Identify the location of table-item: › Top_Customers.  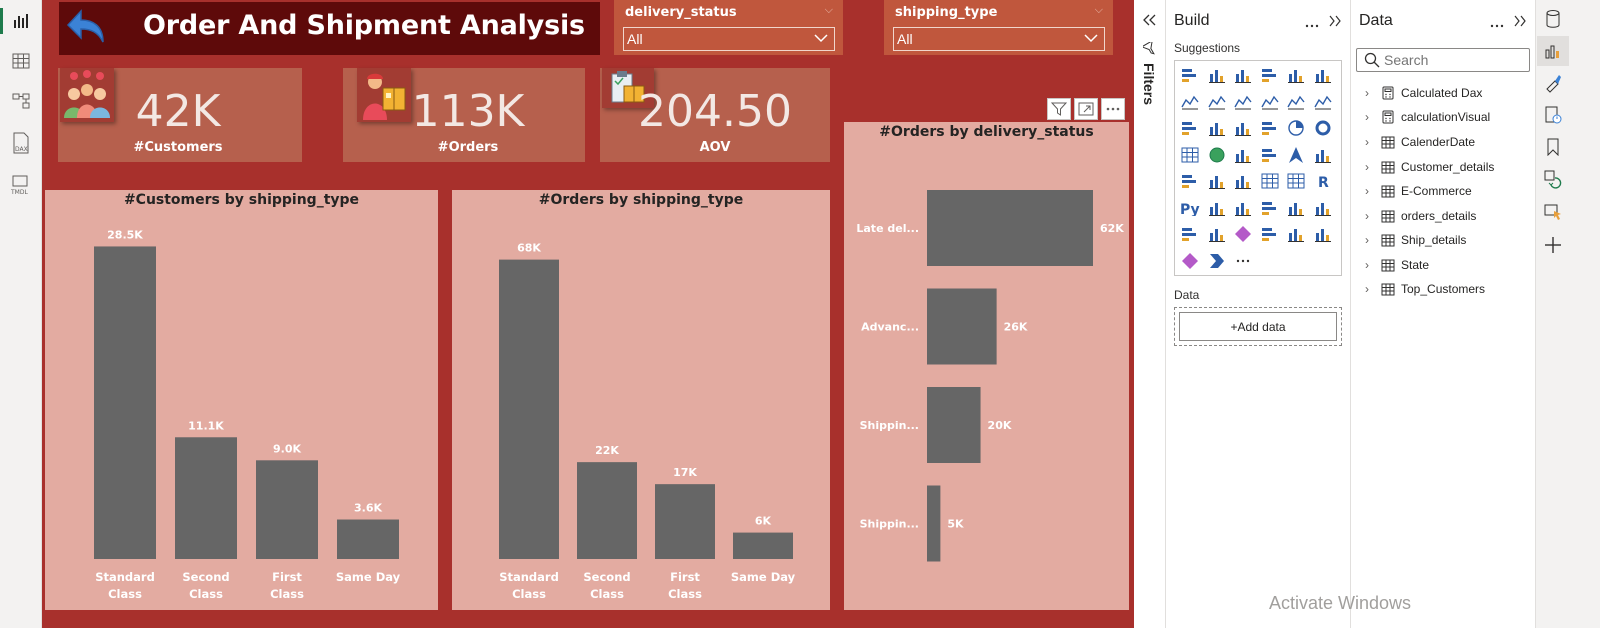
(1425, 289).